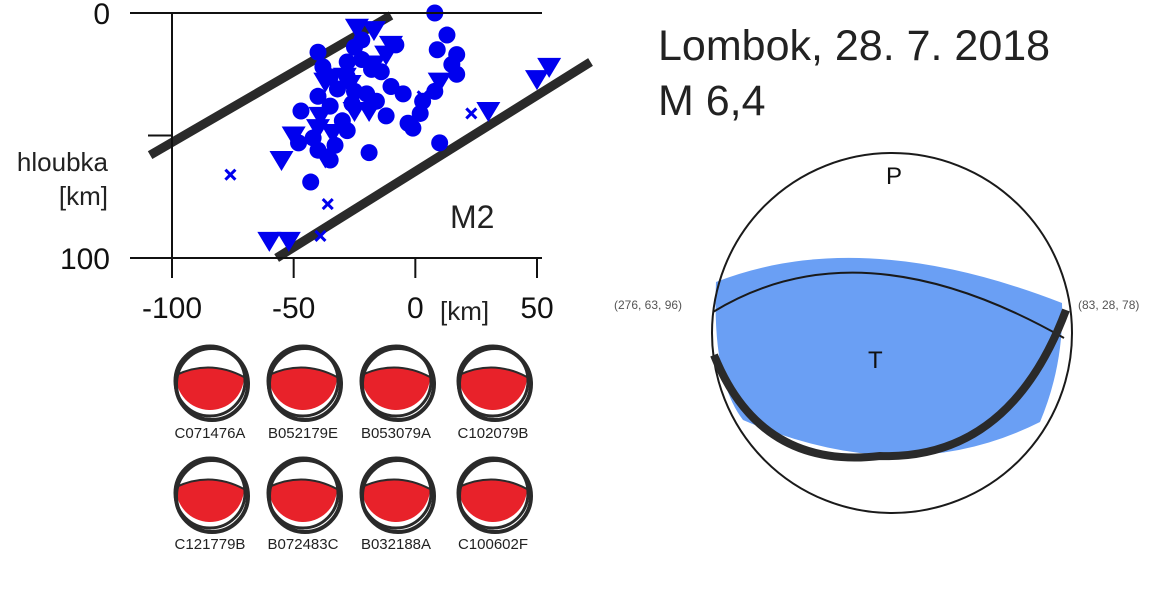 The image size is (1155, 612). I want to click on beachball-label: B072483C, so click(303, 544).